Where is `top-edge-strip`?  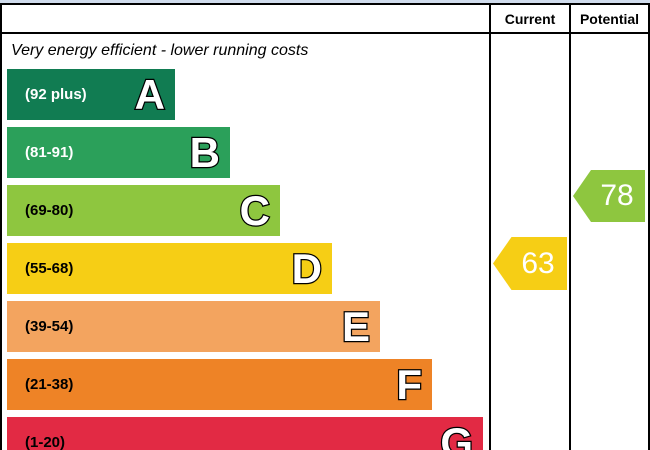 top-edge-strip is located at coordinates (325, 1).